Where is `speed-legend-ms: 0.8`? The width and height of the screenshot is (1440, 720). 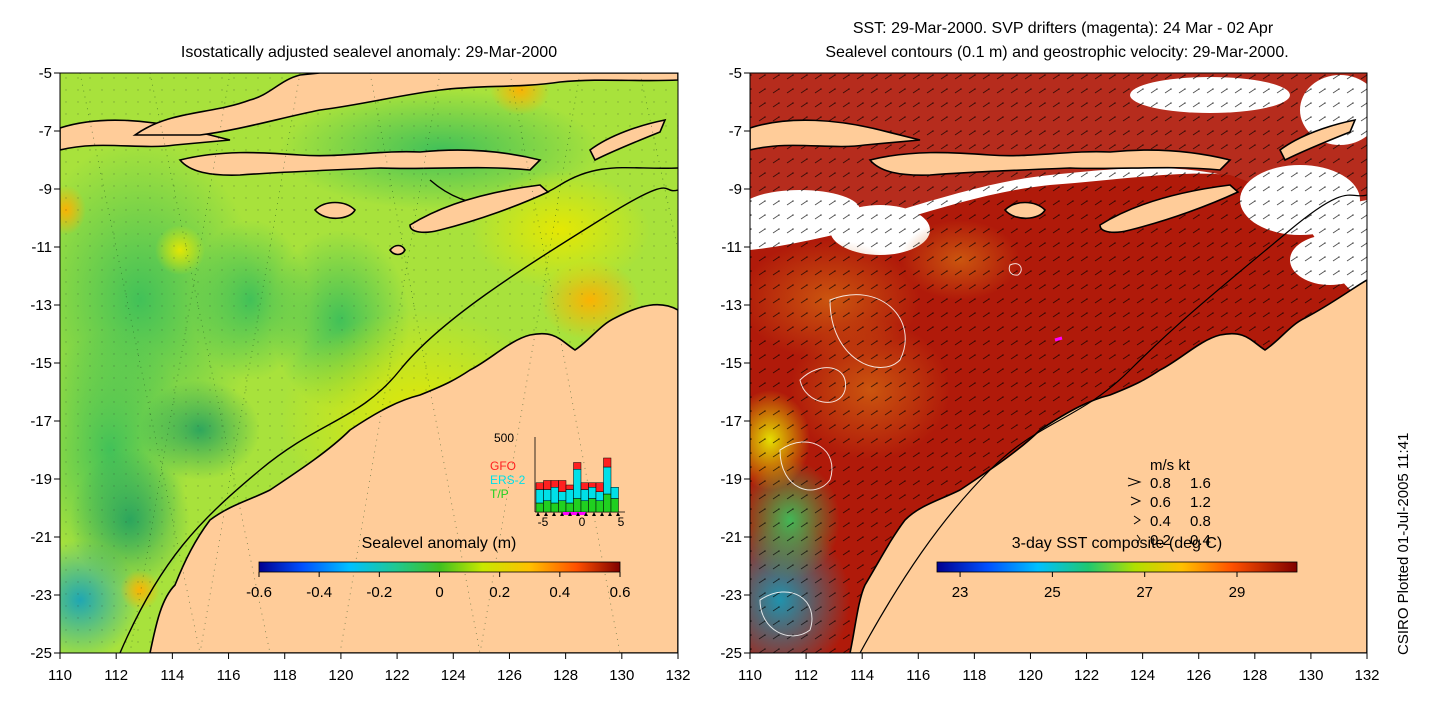 speed-legend-ms: 0.8 is located at coordinates (1160, 483).